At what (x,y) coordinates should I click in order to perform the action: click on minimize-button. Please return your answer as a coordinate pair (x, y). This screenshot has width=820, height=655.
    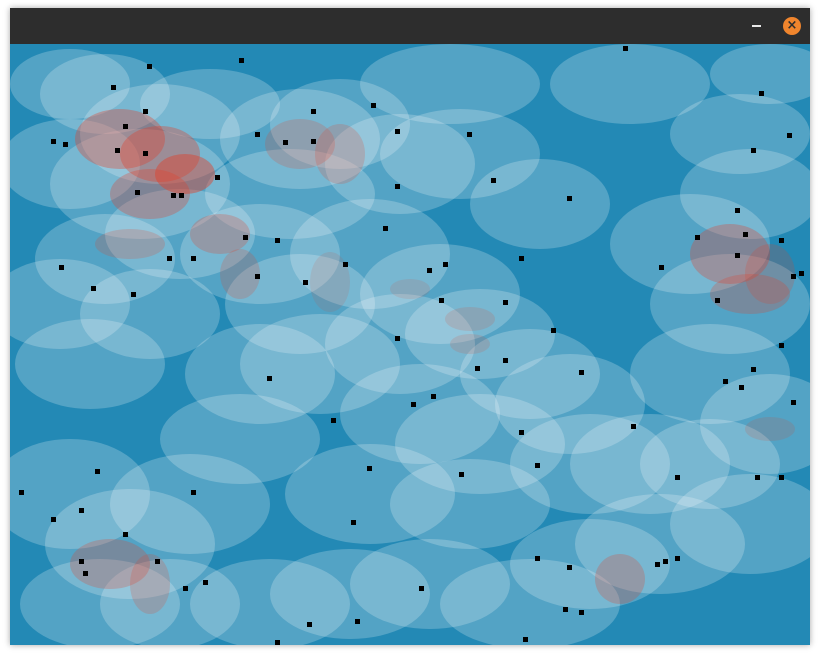
    Looking at the image, I should click on (756, 26).